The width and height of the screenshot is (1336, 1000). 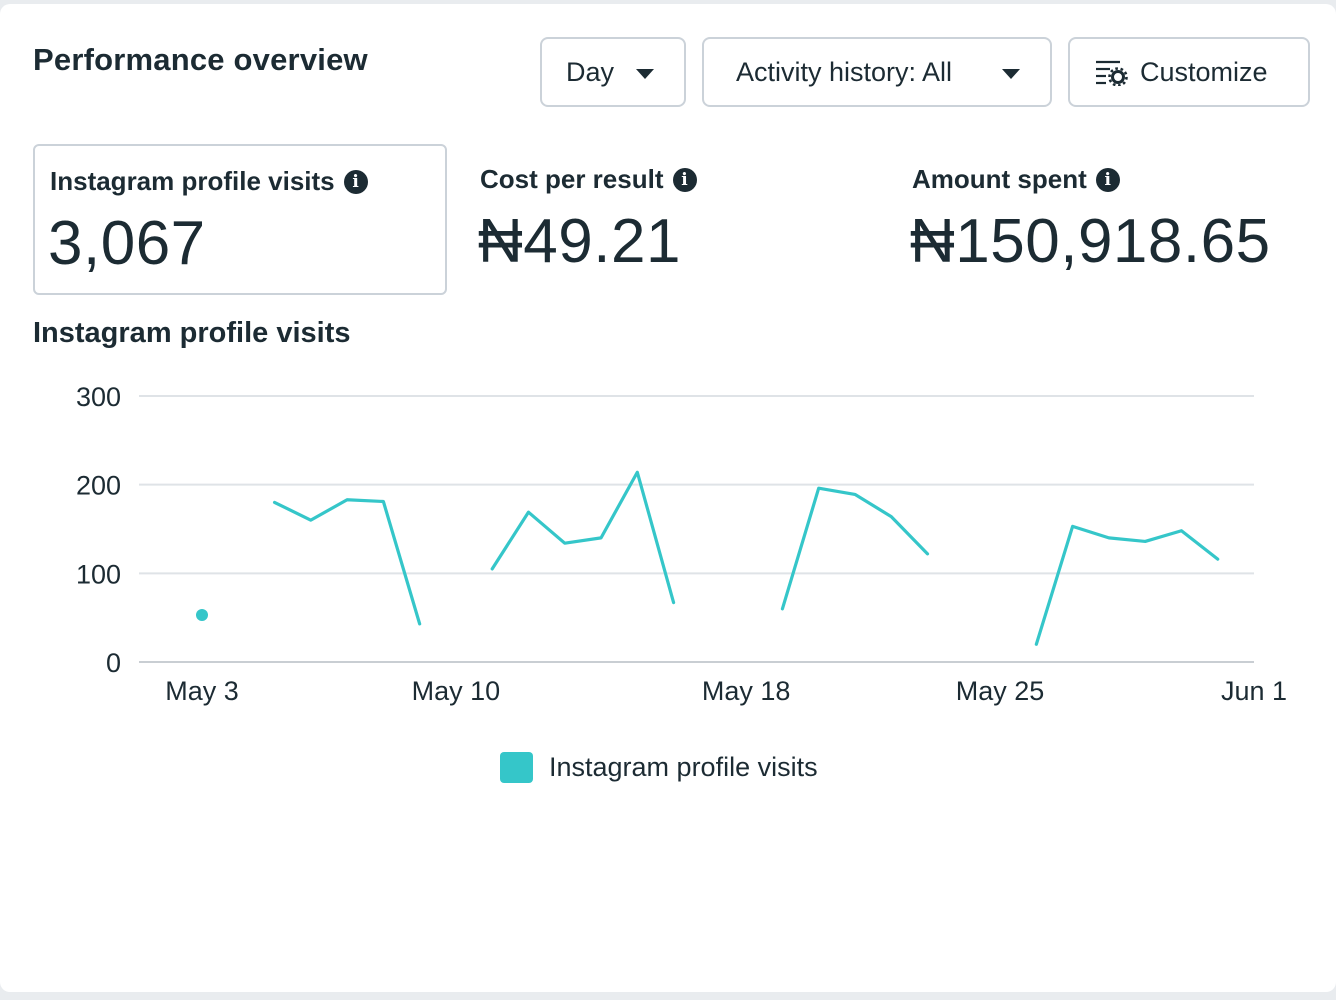 What do you see at coordinates (999, 179) in the screenshot?
I see `metric-label: Amount spent` at bounding box center [999, 179].